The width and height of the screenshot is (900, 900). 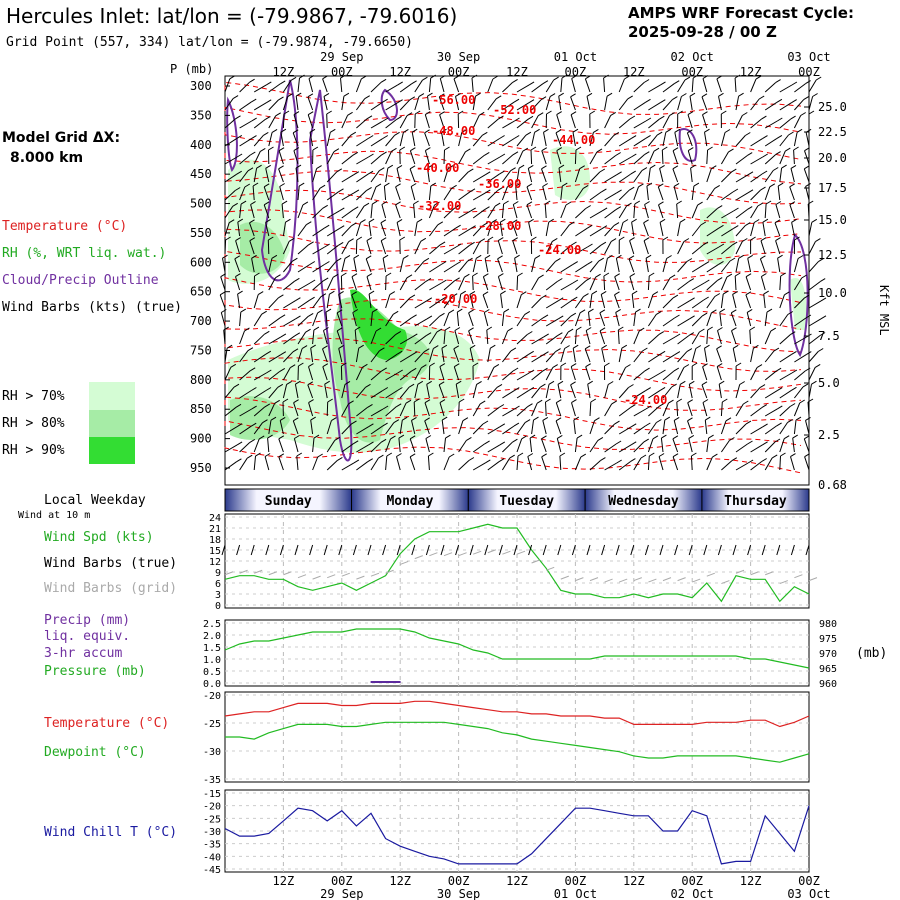 What do you see at coordinates (87, 636) in the screenshot?
I see `legend-liq-equiv: liq. equiv.` at bounding box center [87, 636].